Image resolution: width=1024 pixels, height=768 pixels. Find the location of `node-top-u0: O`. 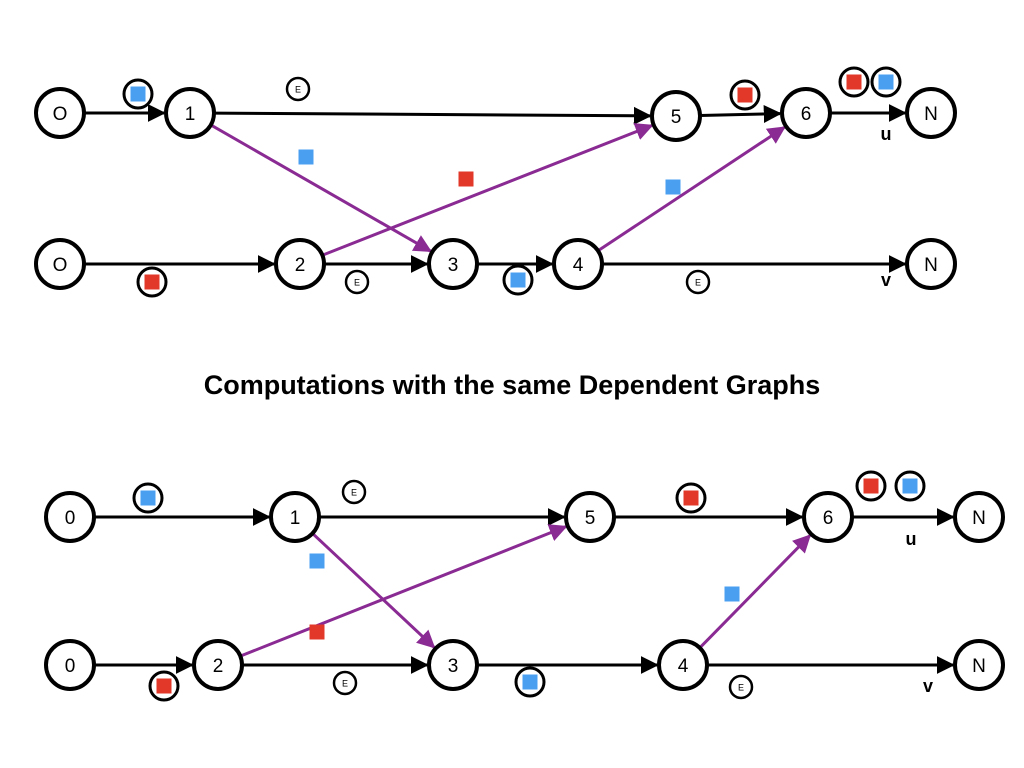

node-top-u0: O is located at coordinates (60, 113).